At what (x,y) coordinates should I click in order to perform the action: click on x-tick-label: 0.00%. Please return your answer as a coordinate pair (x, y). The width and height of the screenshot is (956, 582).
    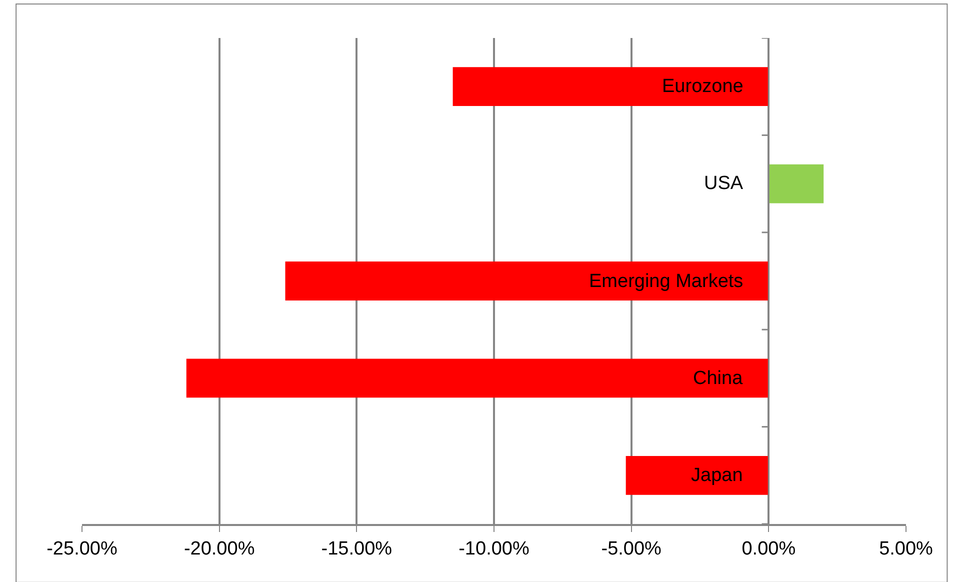
    Looking at the image, I should click on (769, 549).